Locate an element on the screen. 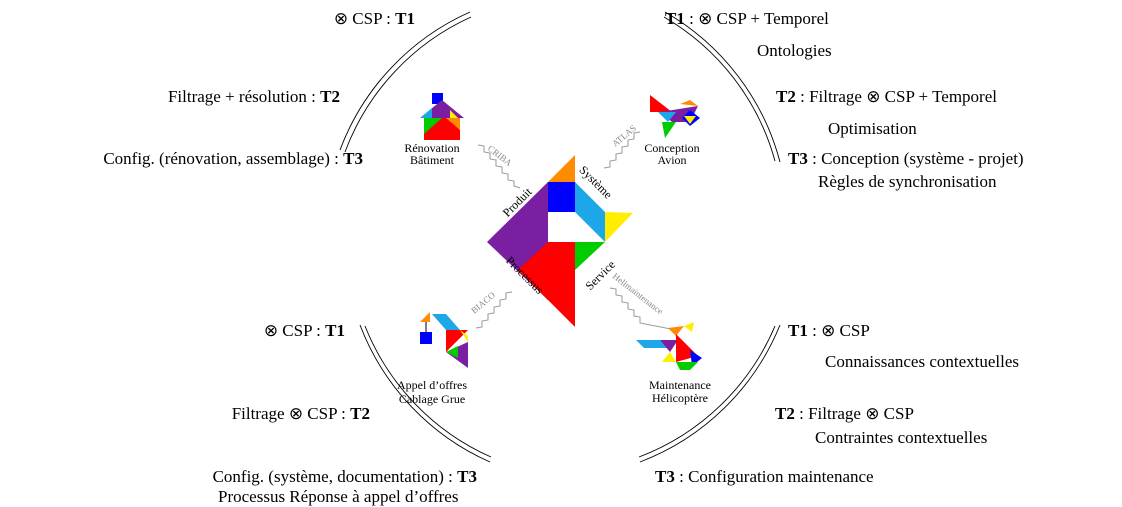 The height and width of the screenshot is (507, 1122). task-note: Règles de synchronisation is located at coordinates (907, 181).